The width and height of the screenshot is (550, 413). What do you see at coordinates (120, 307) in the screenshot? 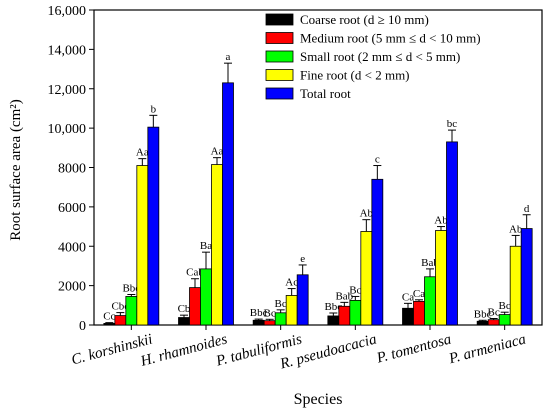
I see `significance-label: Cbc` at bounding box center [120, 307].